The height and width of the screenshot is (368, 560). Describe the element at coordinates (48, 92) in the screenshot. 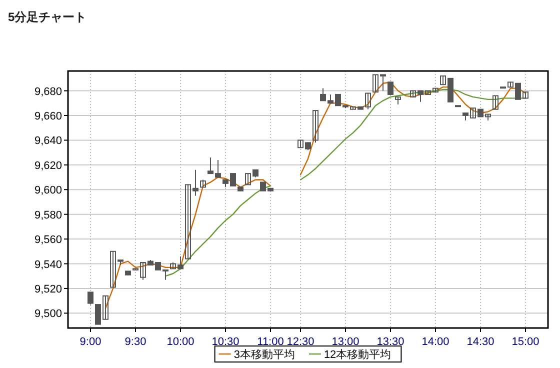

I see `y-tick-label: 9,680` at that location.